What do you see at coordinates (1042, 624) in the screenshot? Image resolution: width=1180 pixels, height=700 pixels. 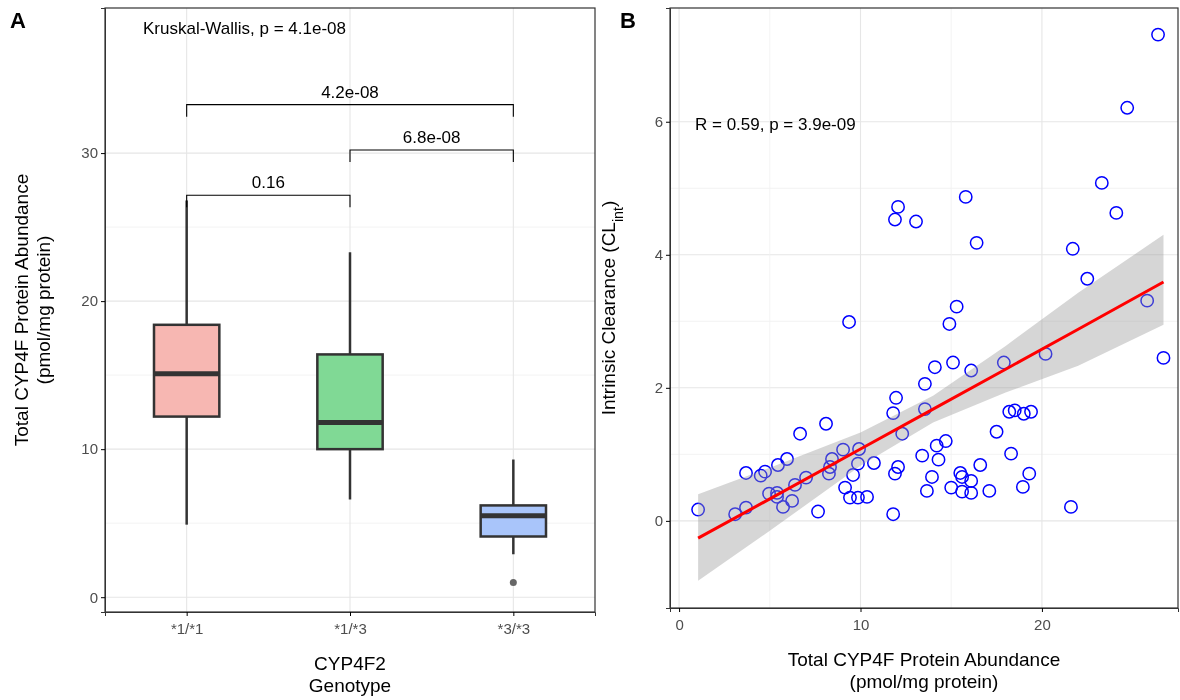 I see `x-tick-label: 20` at bounding box center [1042, 624].